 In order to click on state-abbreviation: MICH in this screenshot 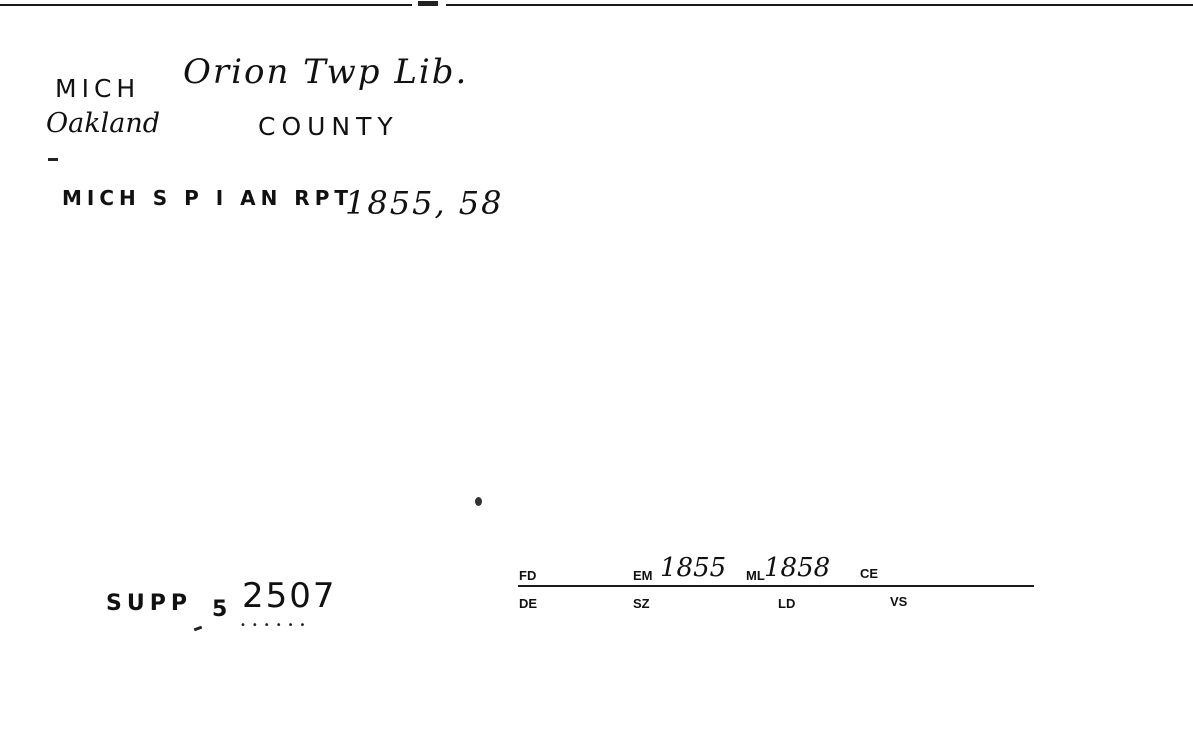, I will do `click(98, 88)`.